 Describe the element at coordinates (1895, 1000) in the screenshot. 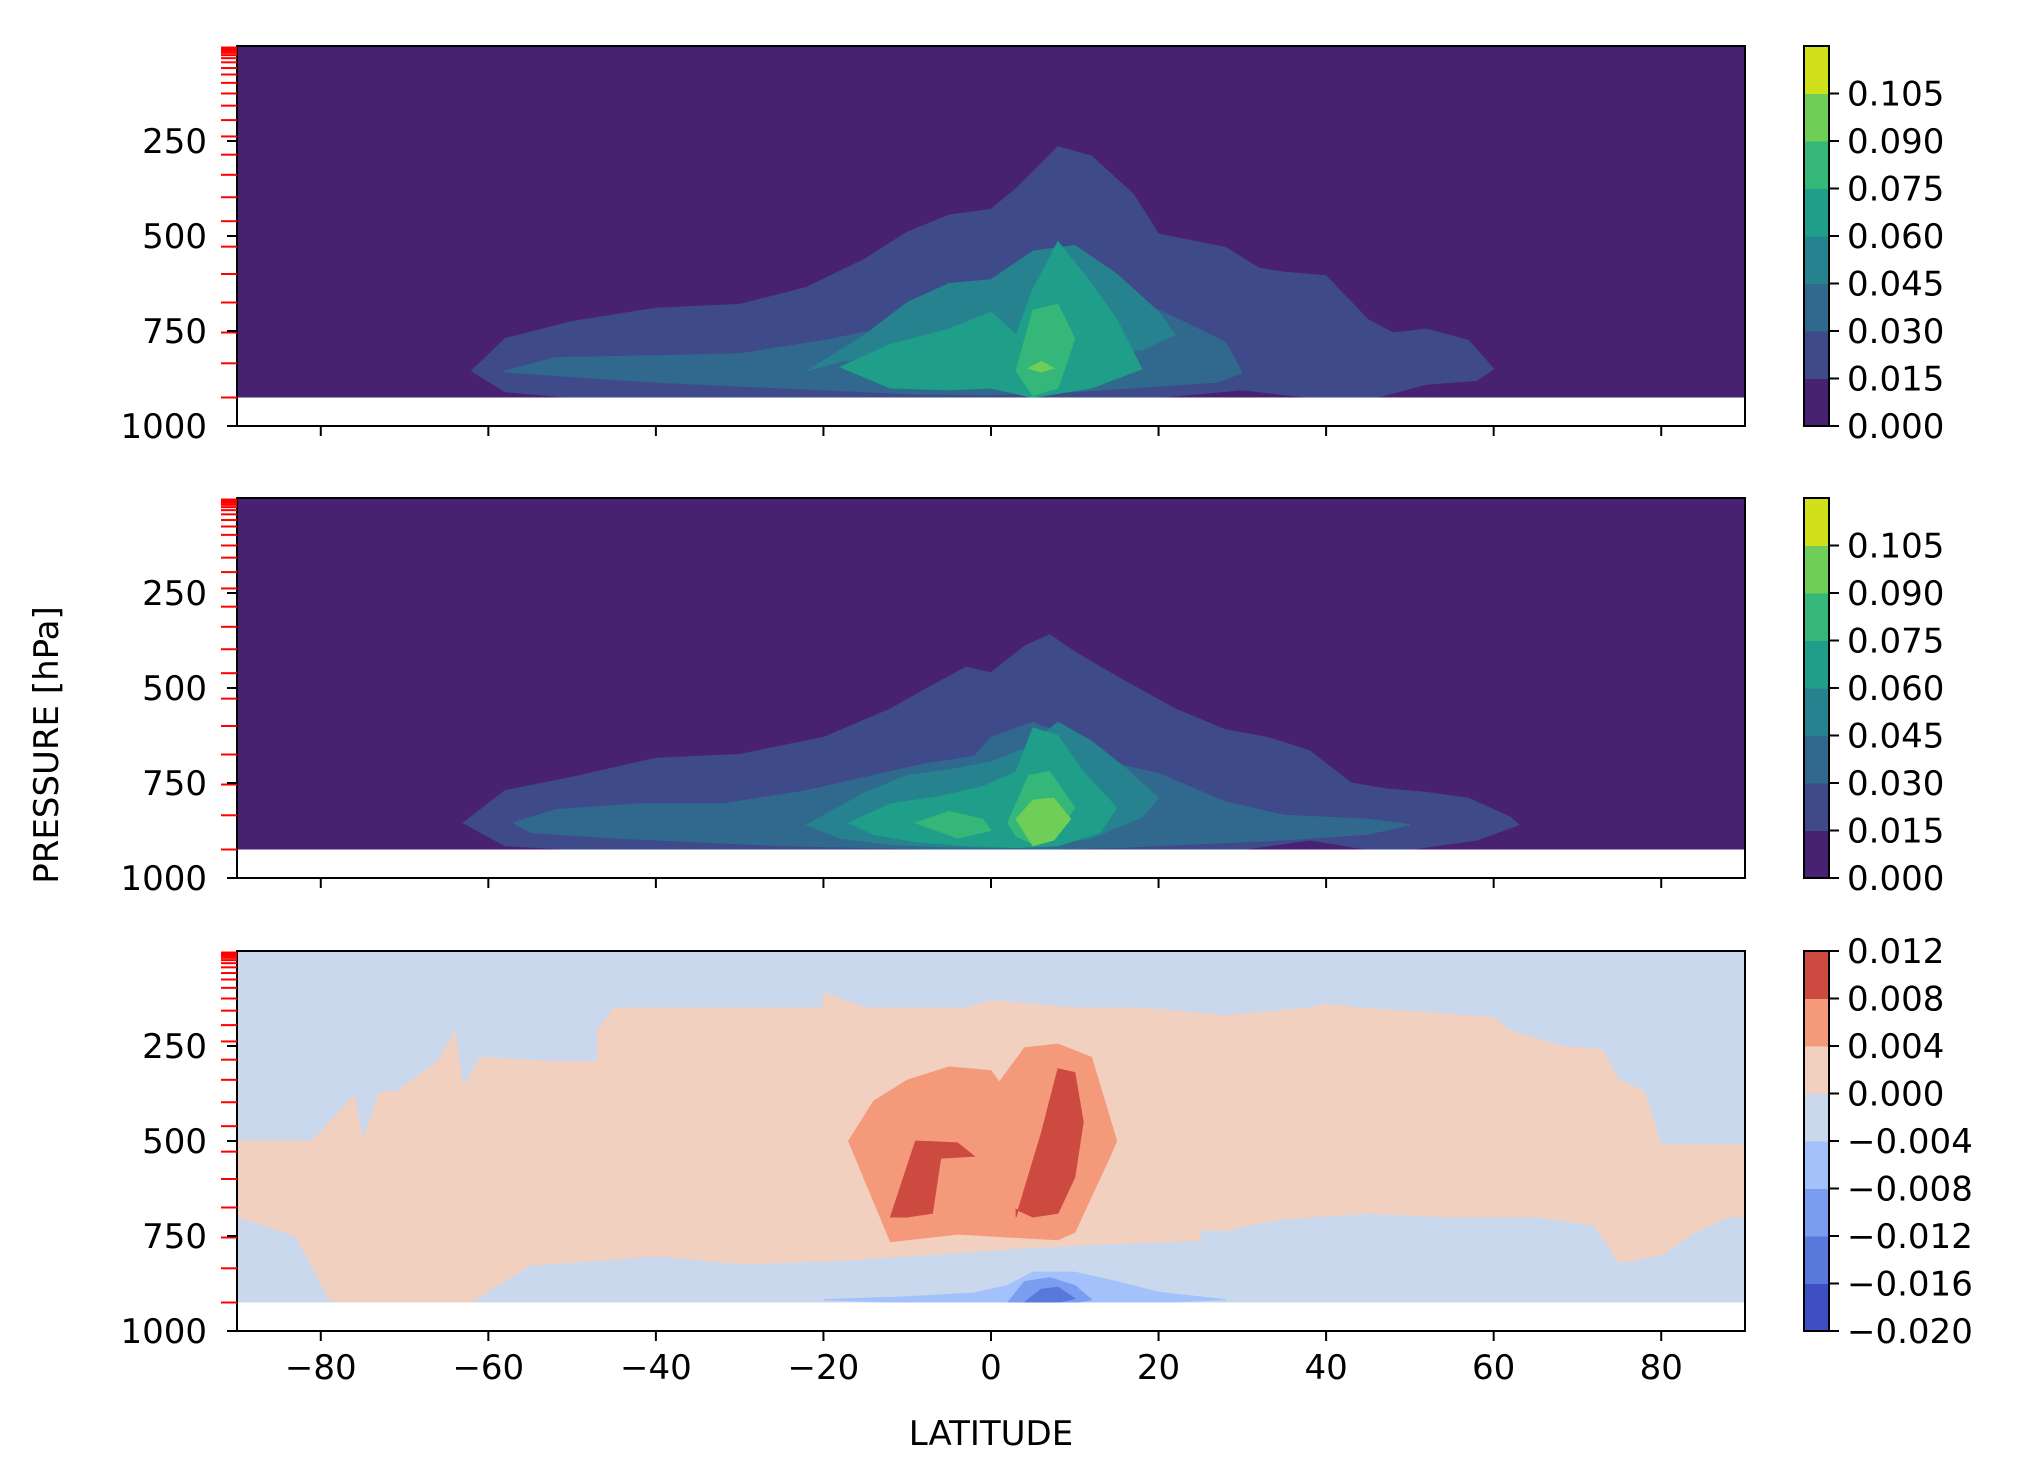

I see `colorbar-tick-label: 0.008` at that location.